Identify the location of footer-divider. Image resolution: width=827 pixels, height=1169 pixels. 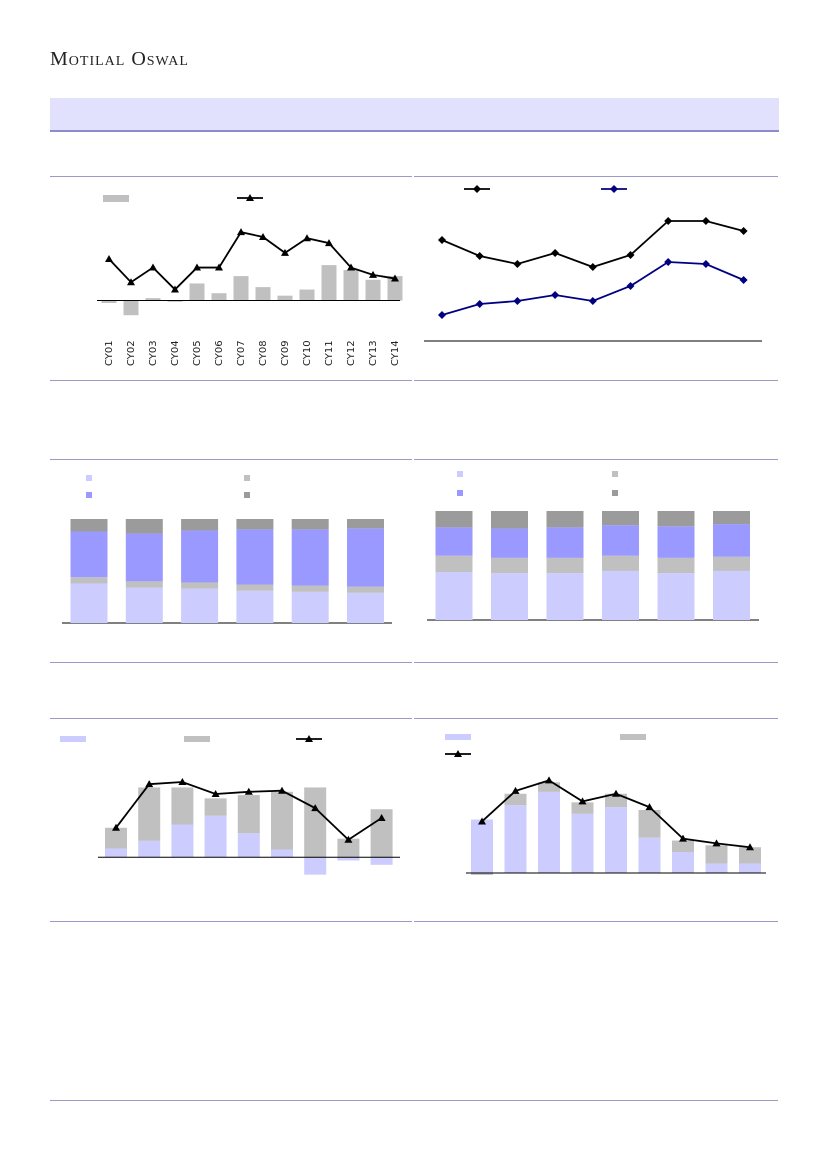
(414, 1100).